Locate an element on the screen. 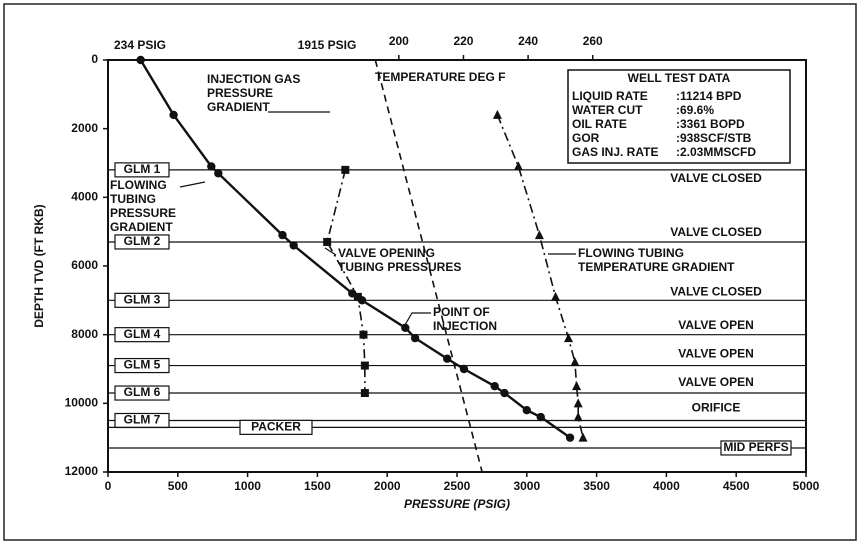 This screenshot has width=862, height=544. y-axis-title: DEPTH TVD (FT RKB) is located at coordinates (39, 265).